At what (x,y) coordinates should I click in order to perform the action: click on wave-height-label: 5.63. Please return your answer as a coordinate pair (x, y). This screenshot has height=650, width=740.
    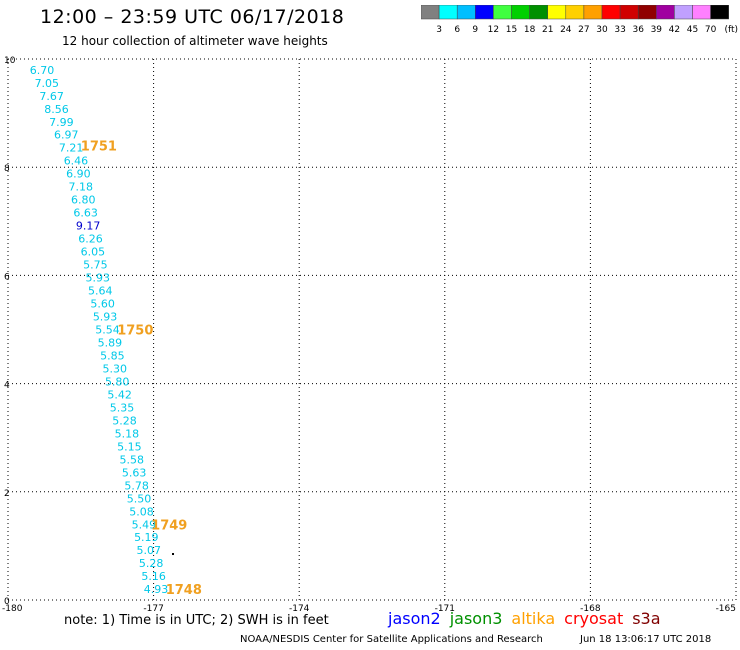
    Looking at the image, I should click on (134, 472).